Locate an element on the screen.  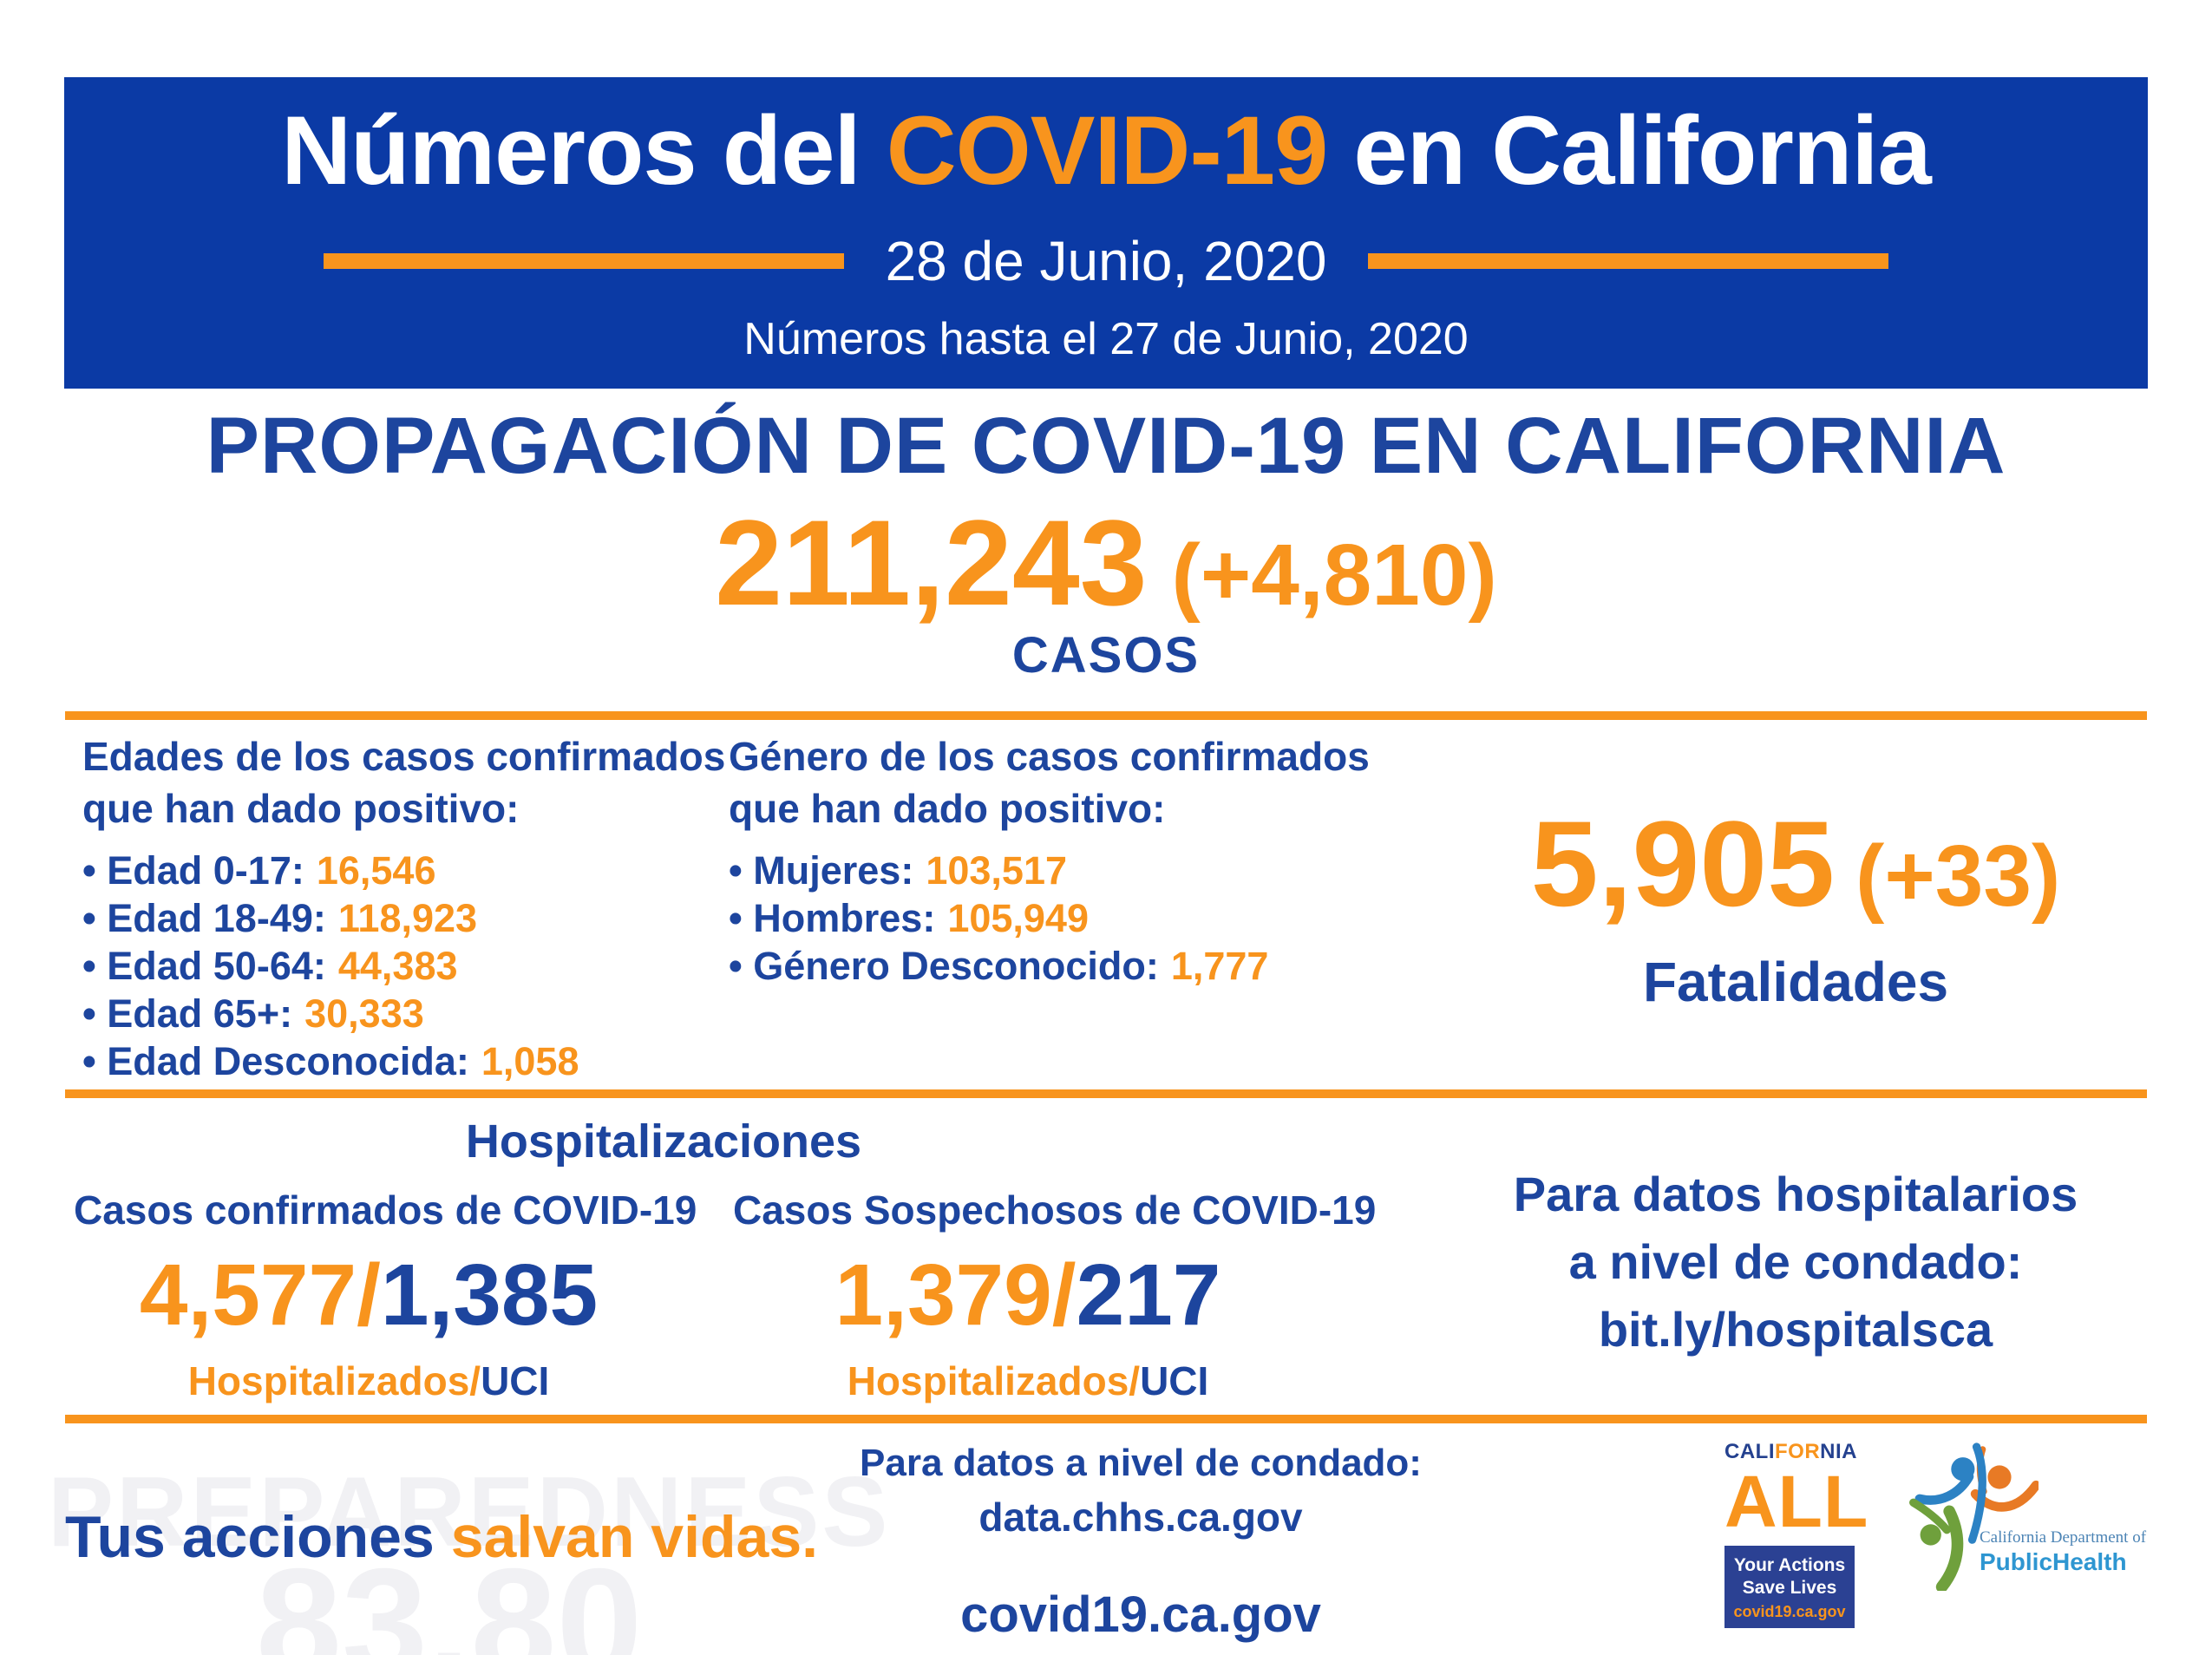
gender-row-men: Hombres:105,949 is located at coordinates (1076, 918).